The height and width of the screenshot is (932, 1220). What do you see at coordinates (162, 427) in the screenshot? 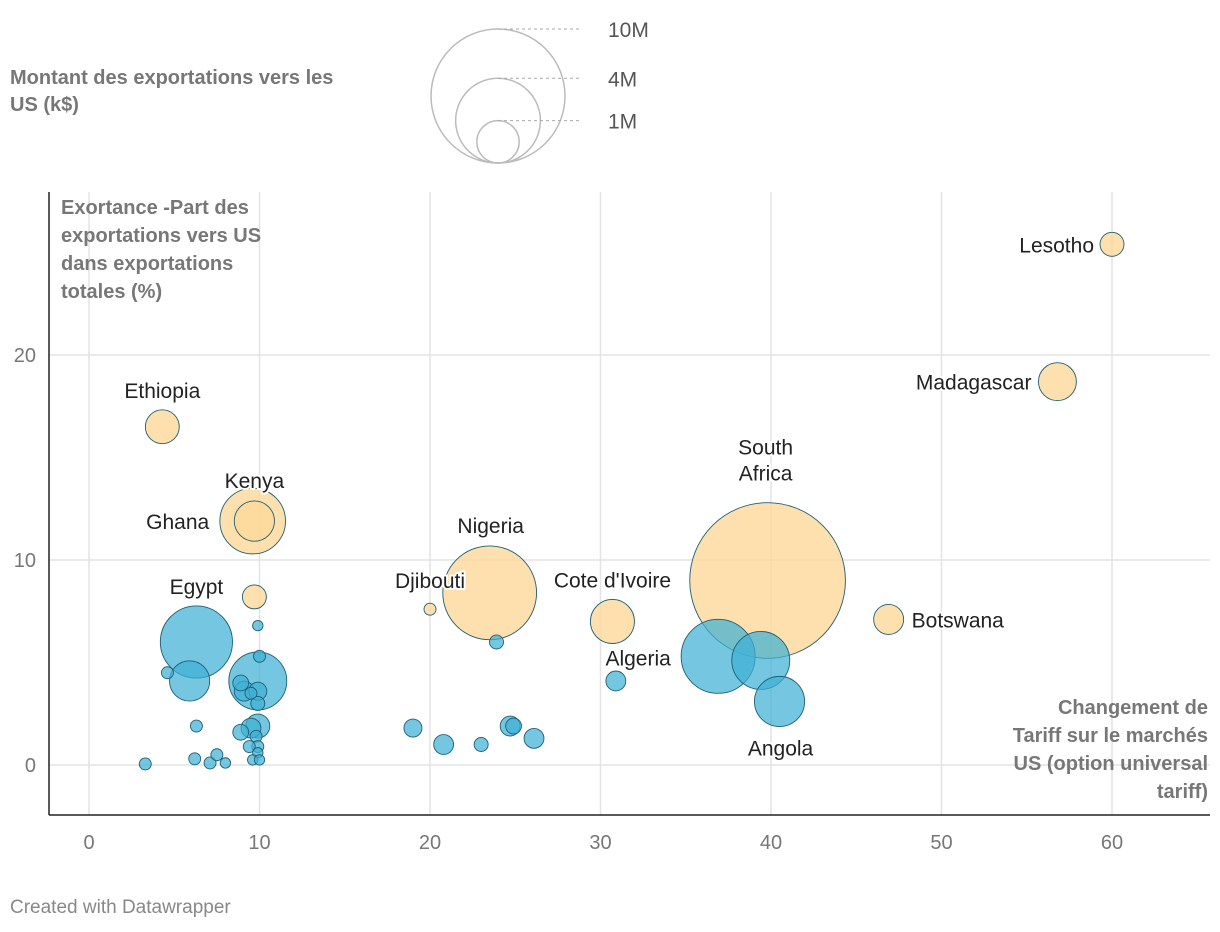
I see `bubble-ethiopia` at bounding box center [162, 427].